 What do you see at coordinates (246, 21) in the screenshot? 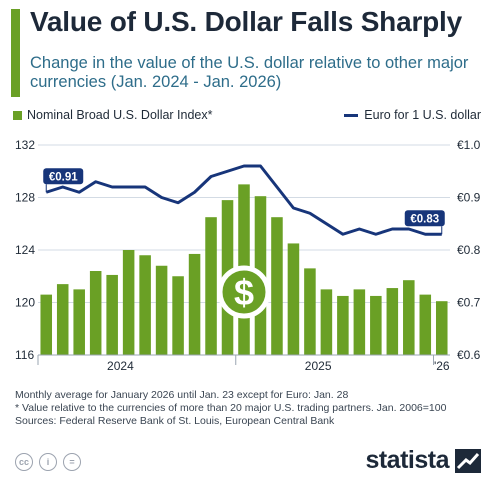
I see `chart-title: Value of U.S. Dollar Falls Sharply` at bounding box center [246, 21].